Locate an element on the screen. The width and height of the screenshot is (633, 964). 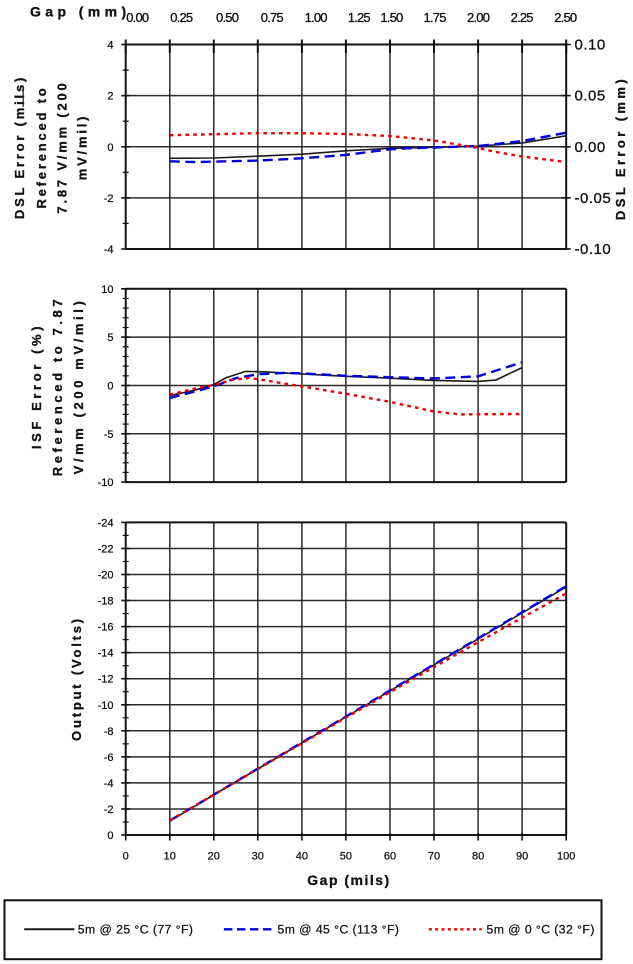
svg-text: DSL Error (mils) is located at coordinates (19, 147).